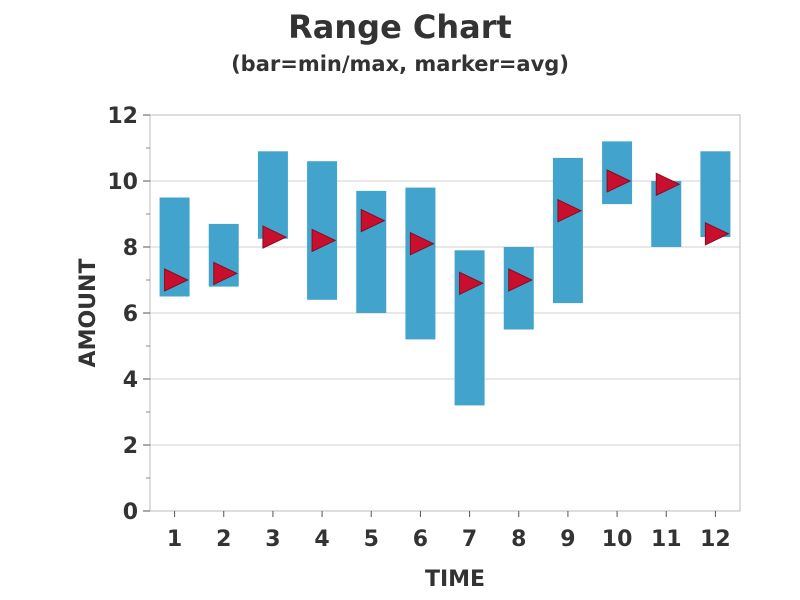 The width and height of the screenshot is (800, 600). I want to click on x-tick-label: 12, so click(715, 539).